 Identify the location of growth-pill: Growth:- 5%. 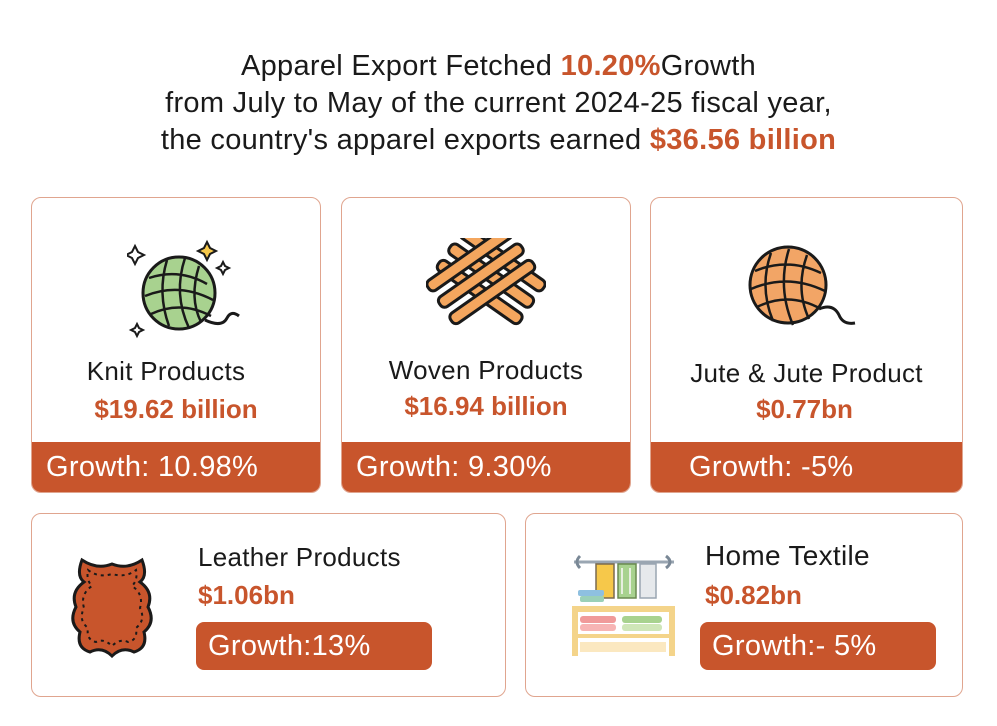
(818, 646).